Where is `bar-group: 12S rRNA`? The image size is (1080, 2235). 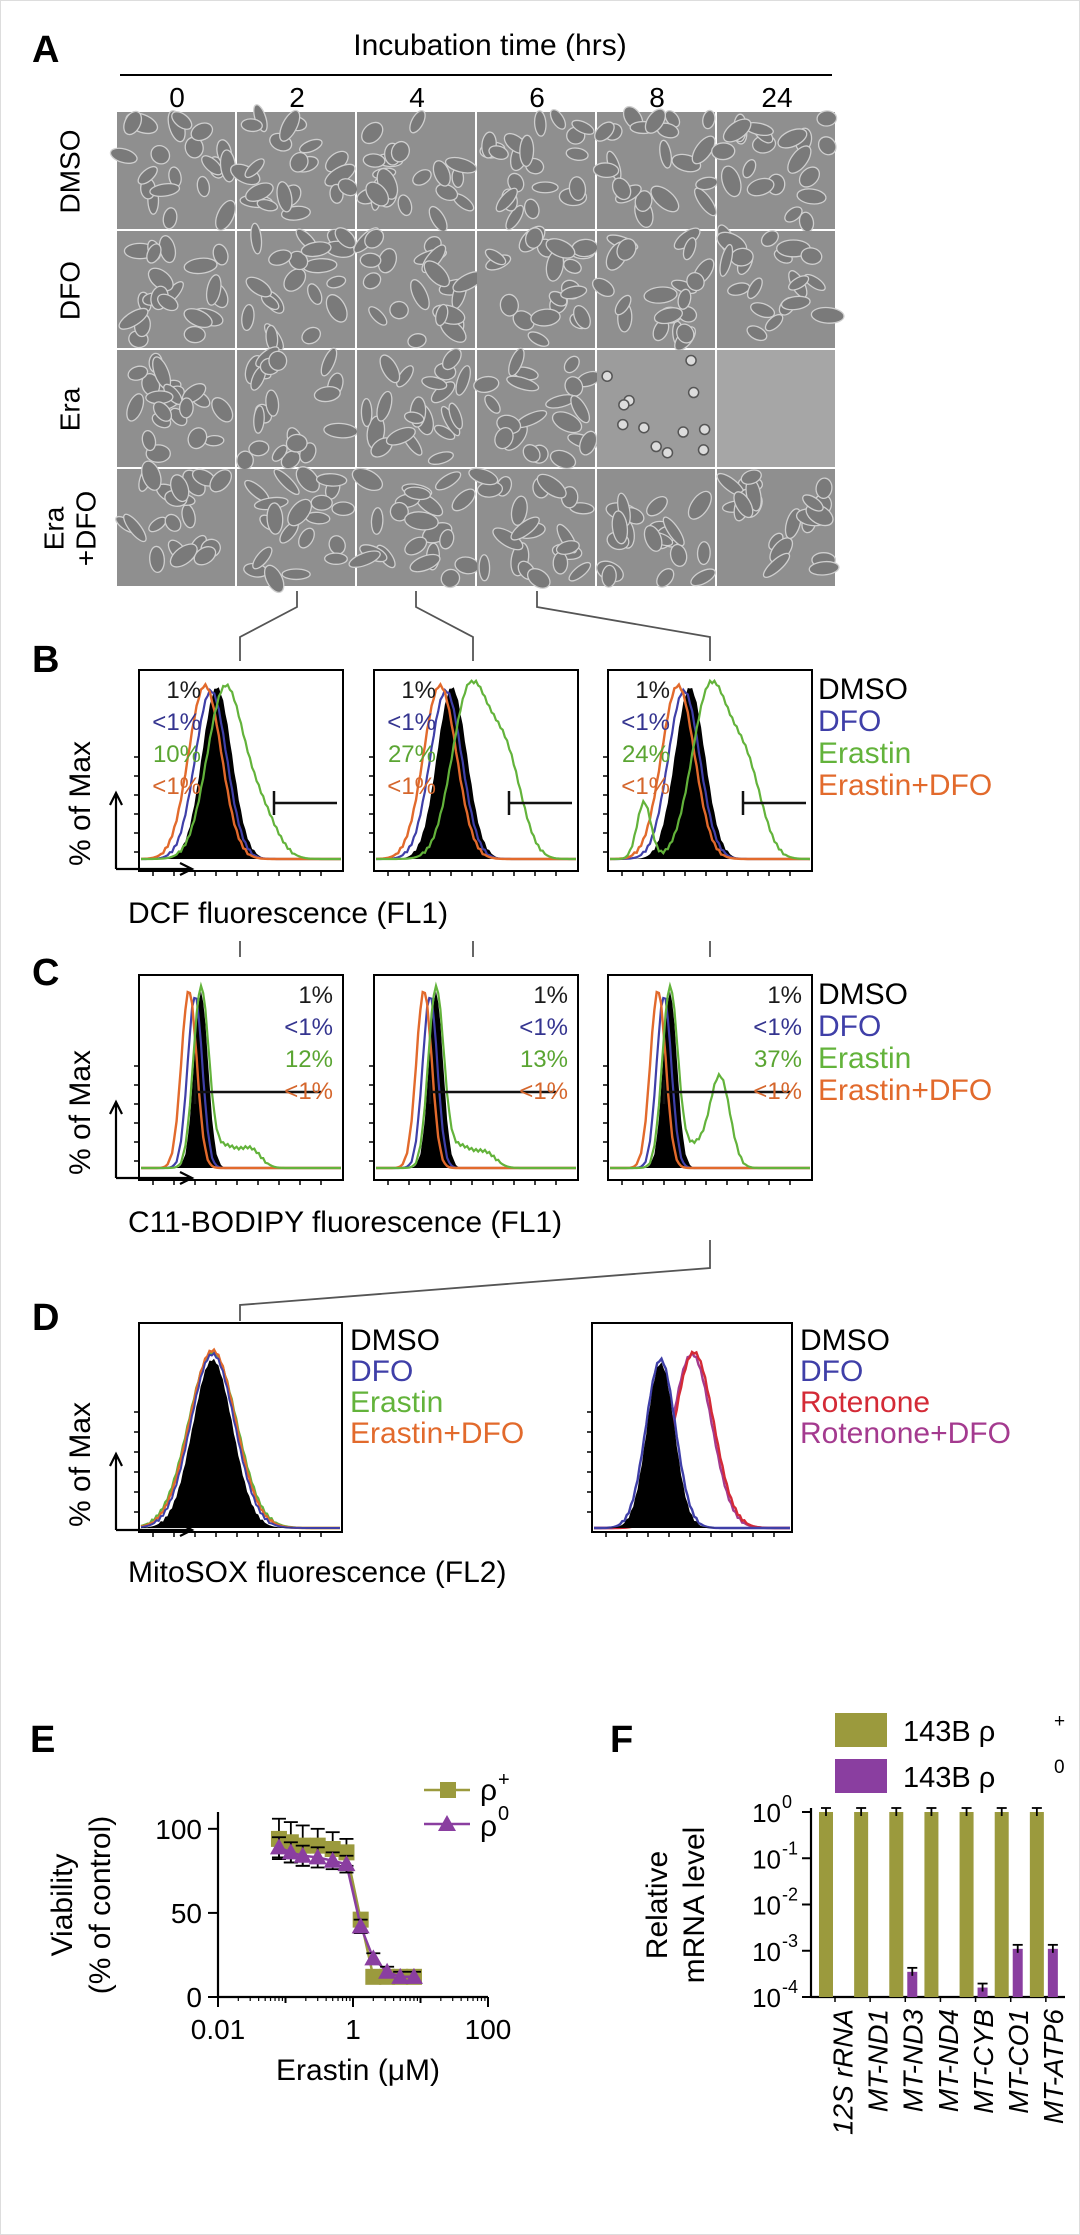
bar-group: 12S rRNA is located at coordinates (838, 1971).